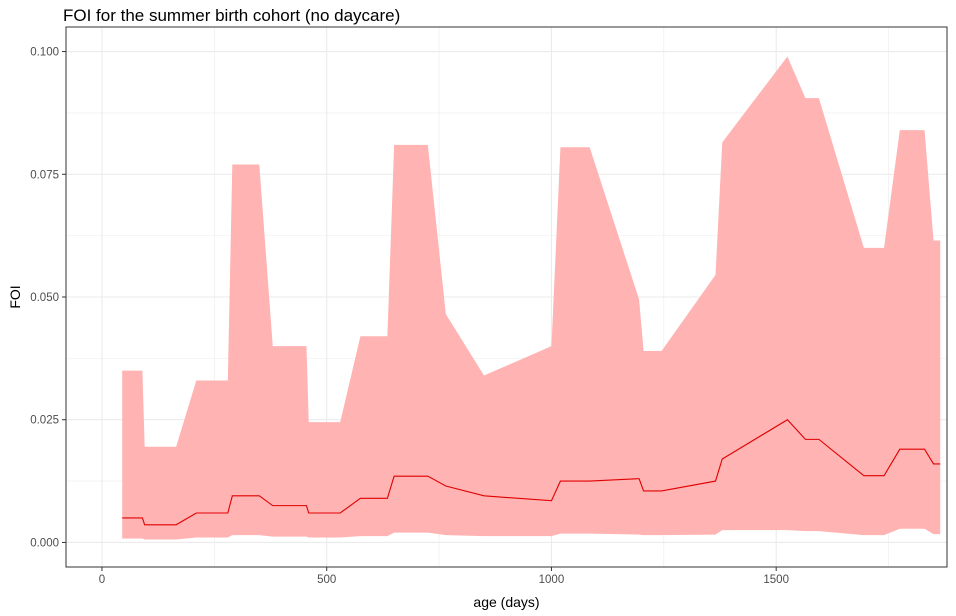 This screenshot has height=616, width=956. I want to click on y-tick-label: 0.050, so click(44, 298).